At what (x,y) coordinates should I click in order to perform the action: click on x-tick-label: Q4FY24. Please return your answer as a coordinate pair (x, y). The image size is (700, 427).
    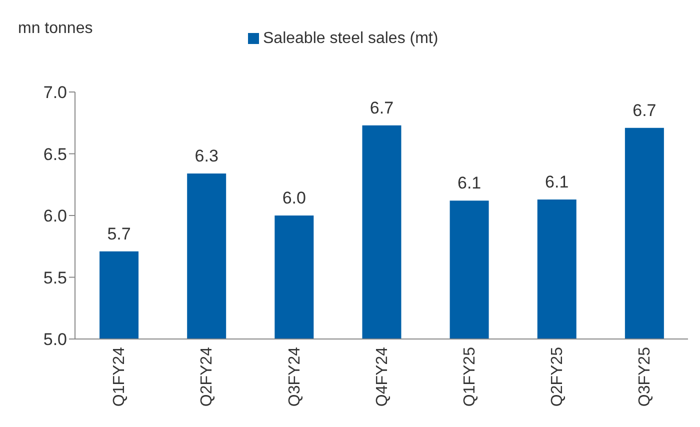
    Looking at the image, I should click on (382, 376).